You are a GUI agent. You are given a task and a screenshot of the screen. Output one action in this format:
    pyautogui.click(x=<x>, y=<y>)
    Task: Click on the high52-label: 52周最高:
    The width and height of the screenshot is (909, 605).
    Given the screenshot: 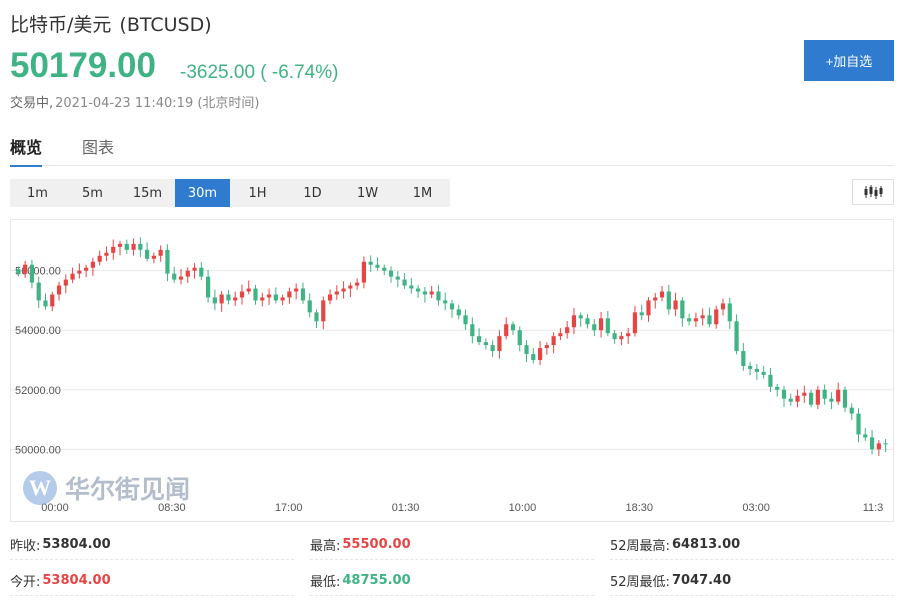 What is the action you would take?
    pyautogui.click(x=640, y=546)
    